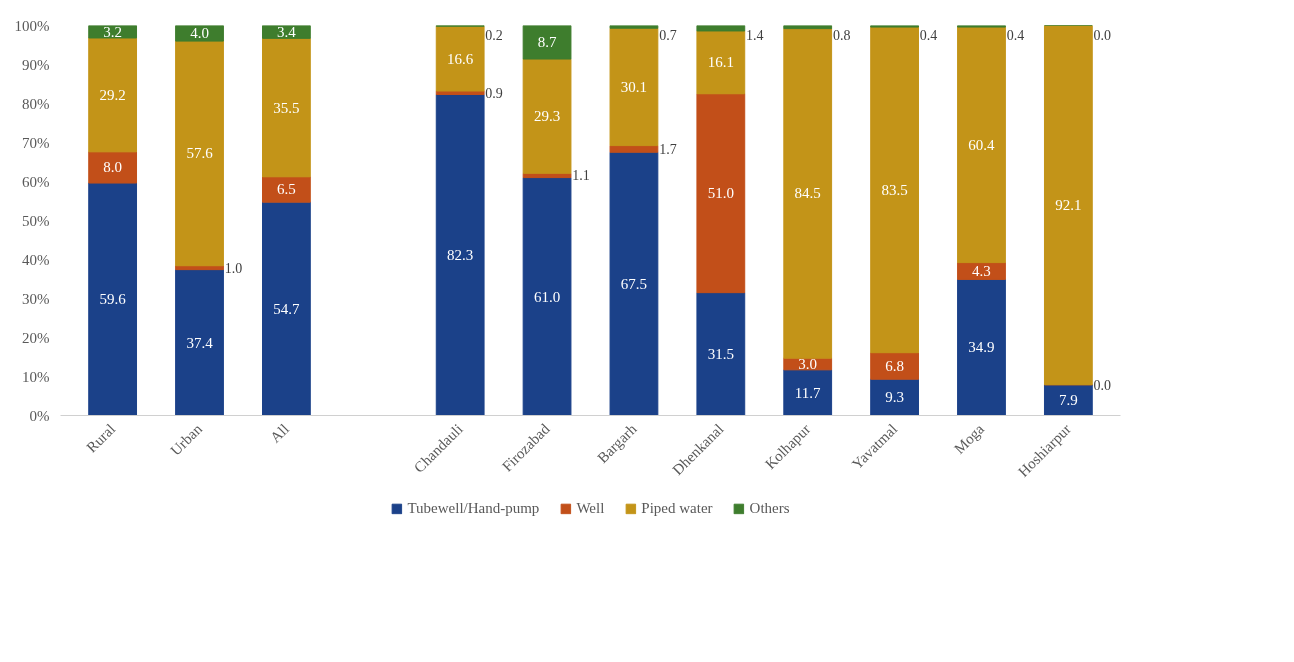  What do you see at coordinates (39, 415) in the screenshot?
I see `y-tick-label: 0%` at bounding box center [39, 415].